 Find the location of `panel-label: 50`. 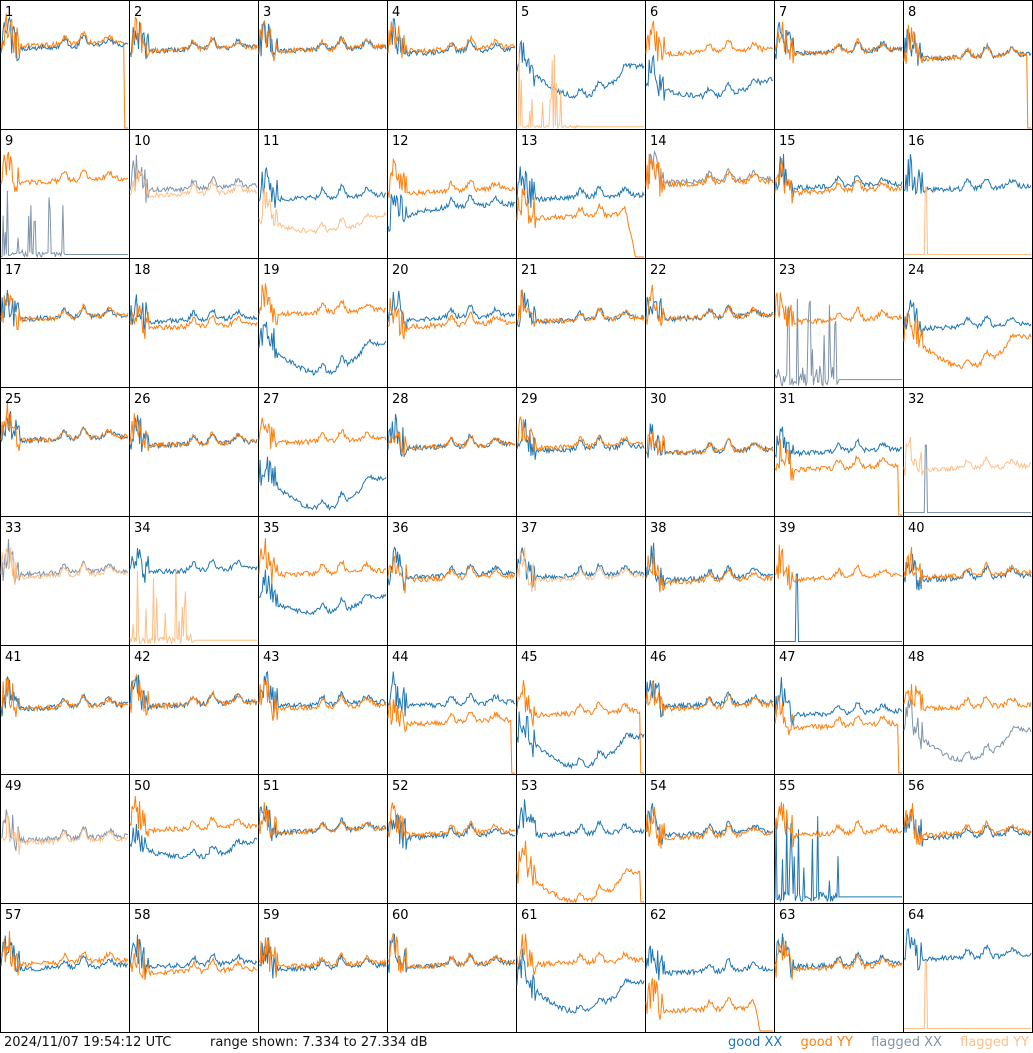

panel-label: 50 is located at coordinates (142, 786).